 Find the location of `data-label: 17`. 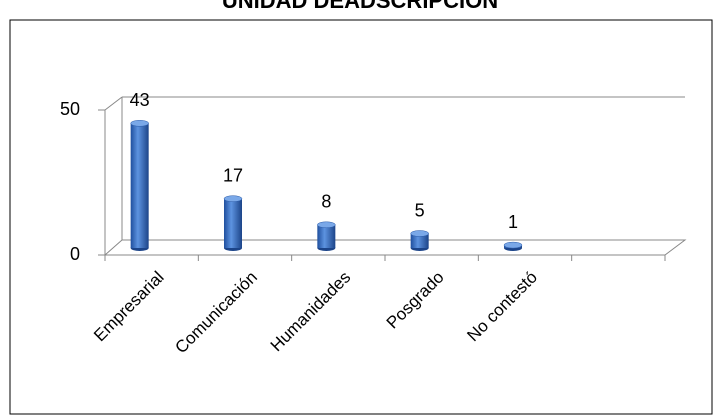

data-label: 17 is located at coordinates (233, 175).